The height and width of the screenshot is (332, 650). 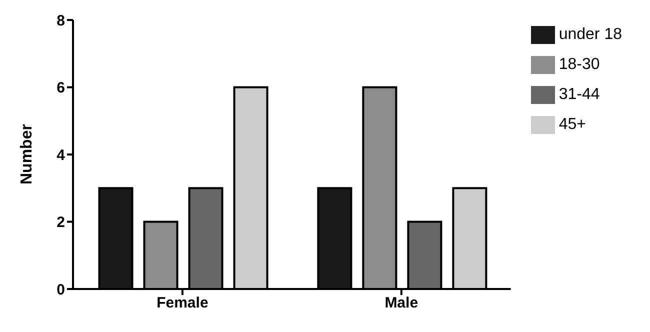 What do you see at coordinates (27, 154) in the screenshot?
I see `y-axis-title: Number` at bounding box center [27, 154].